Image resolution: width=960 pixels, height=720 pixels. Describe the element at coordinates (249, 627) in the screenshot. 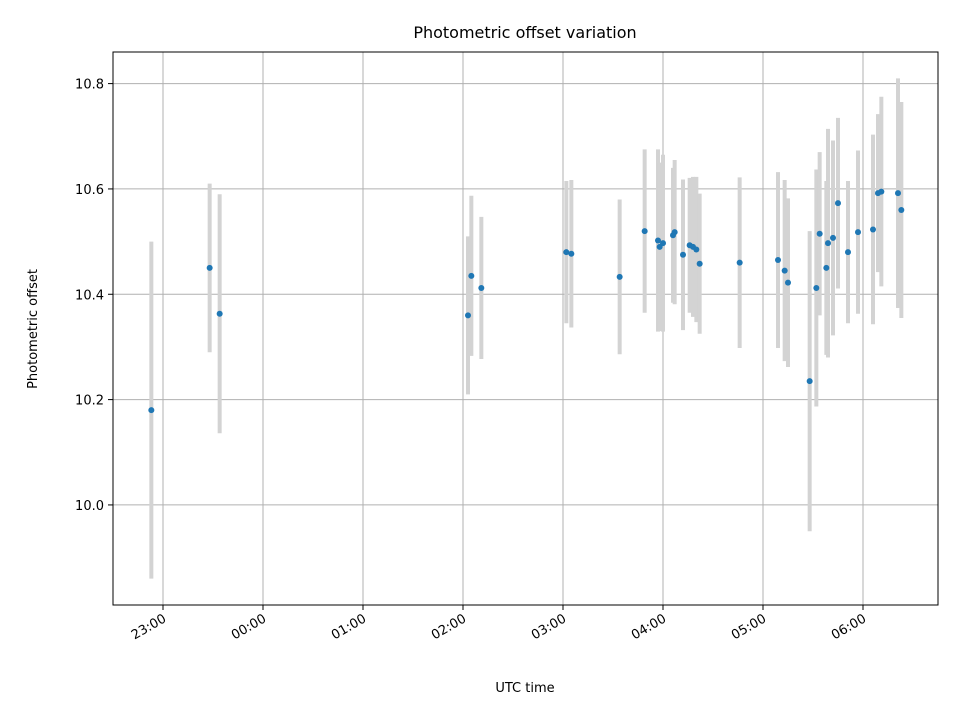

I see `x-tick-label: 00:00` at that location.